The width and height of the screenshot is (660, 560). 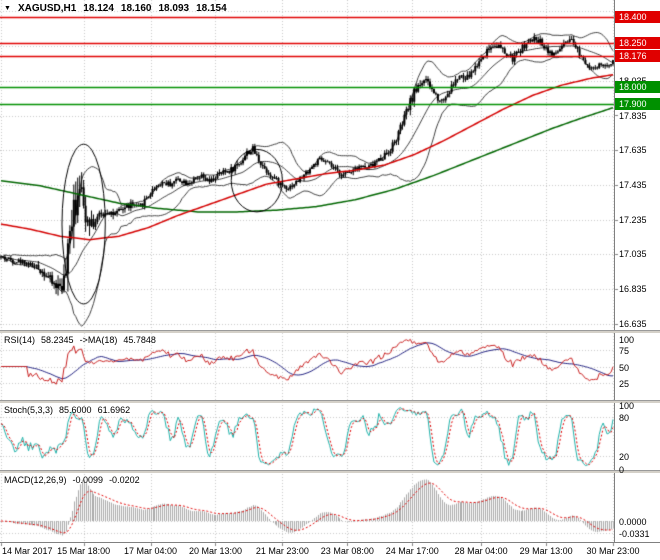 What do you see at coordinates (622, 470) in the screenshot?
I see `indicator-axis-tick: 0` at bounding box center [622, 470].